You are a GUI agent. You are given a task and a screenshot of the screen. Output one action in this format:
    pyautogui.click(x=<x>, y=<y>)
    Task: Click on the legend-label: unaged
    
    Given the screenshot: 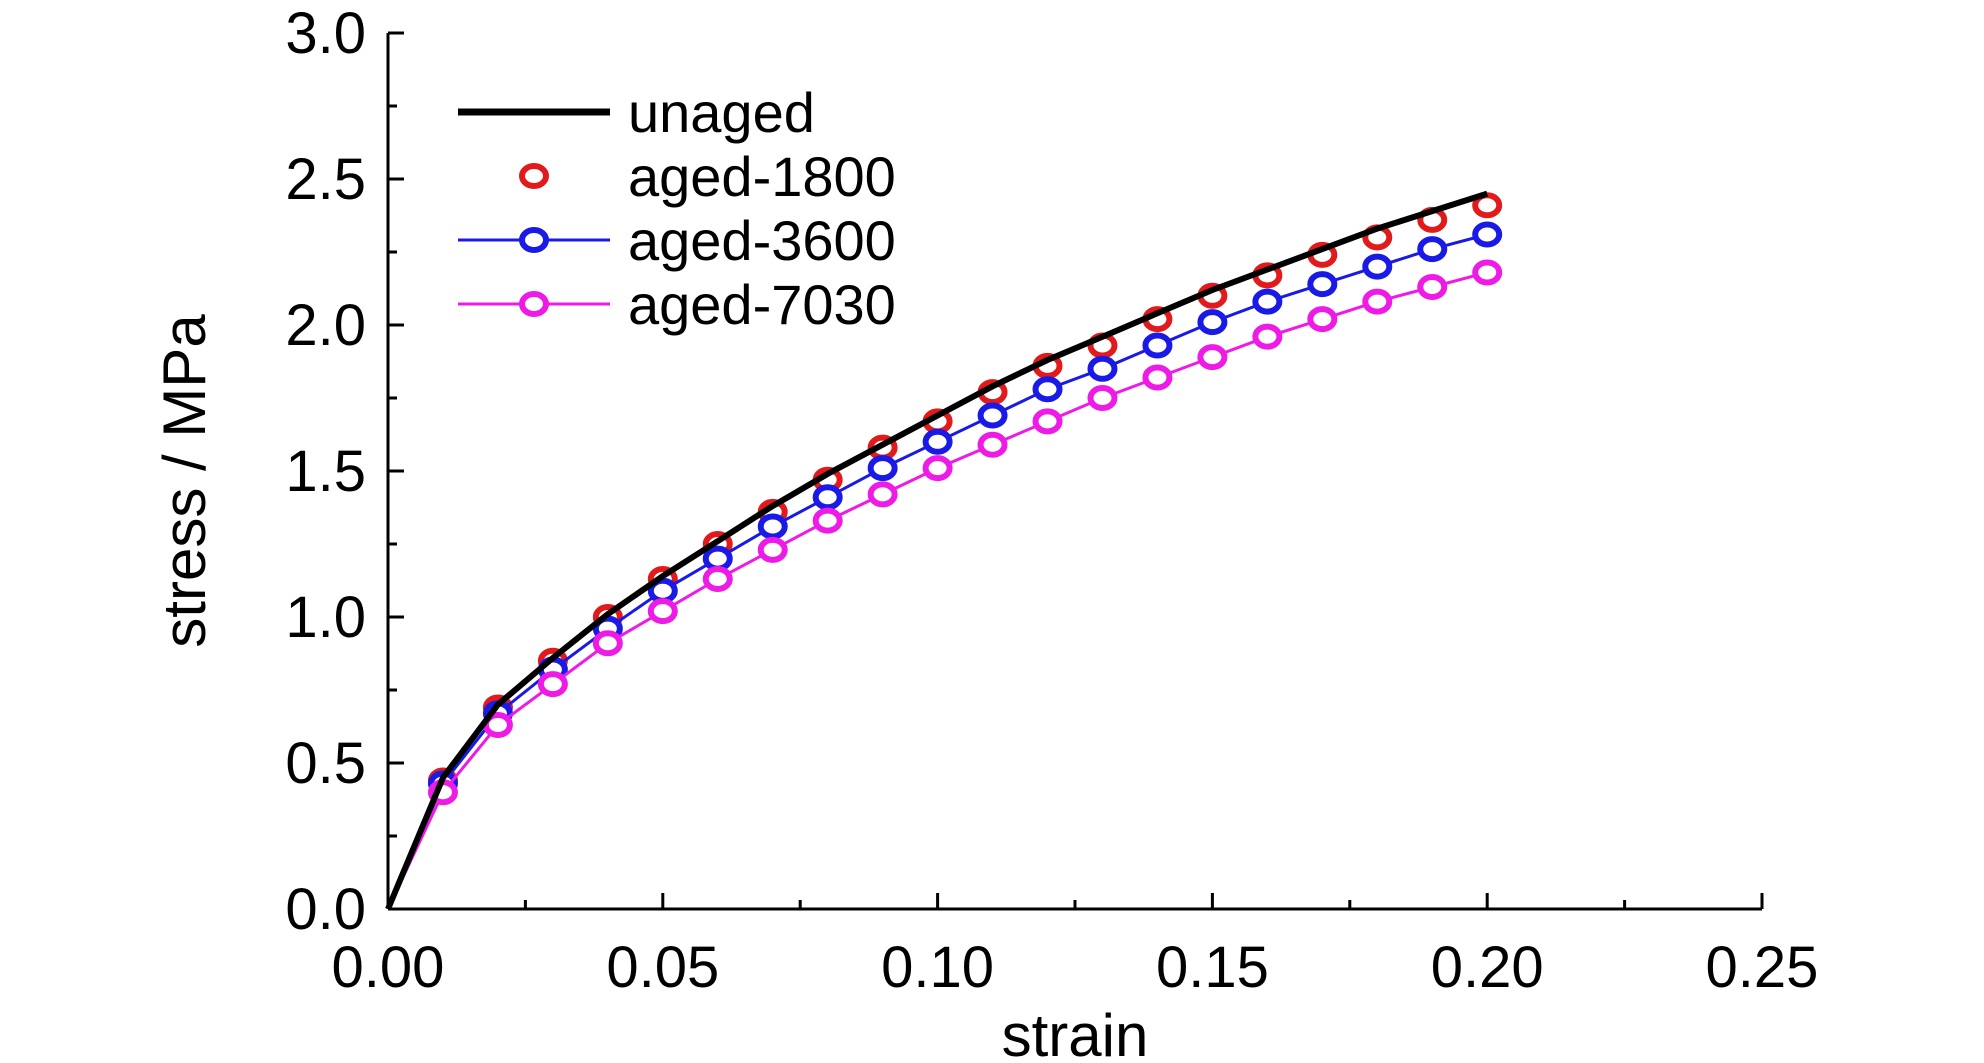 What is the action you would take?
    pyautogui.click(x=721, y=112)
    